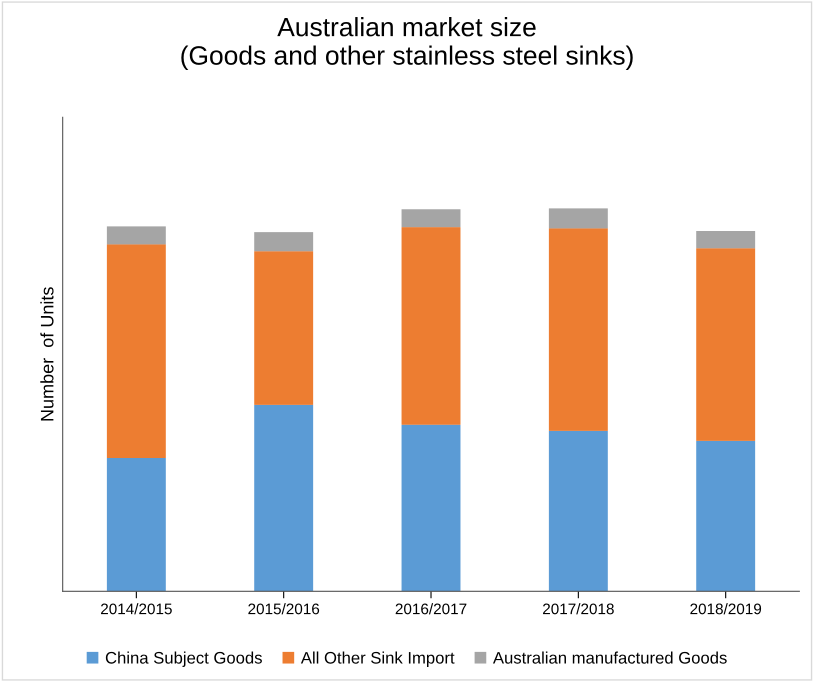 This screenshot has height=682, width=814. I want to click on x-tick-label: 2017/2018, so click(578, 608).